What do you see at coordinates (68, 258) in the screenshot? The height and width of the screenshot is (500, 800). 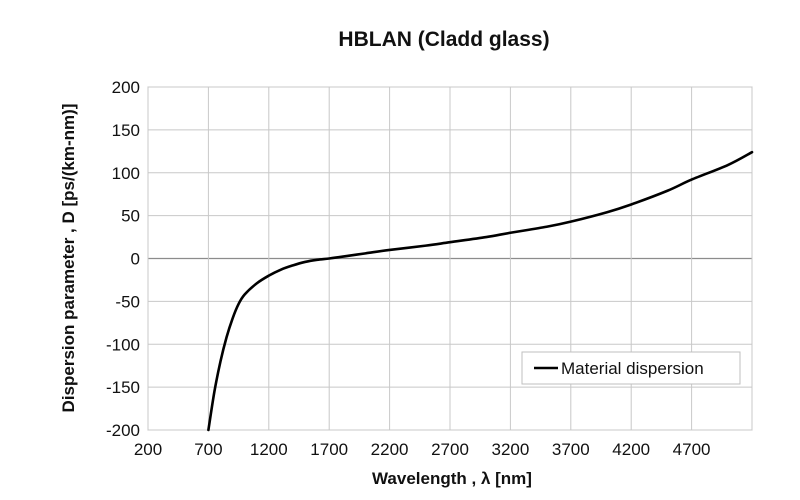 I see `y-axis-label: Dispersion parameter , D [ps/(km-nm)]` at bounding box center [68, 258].